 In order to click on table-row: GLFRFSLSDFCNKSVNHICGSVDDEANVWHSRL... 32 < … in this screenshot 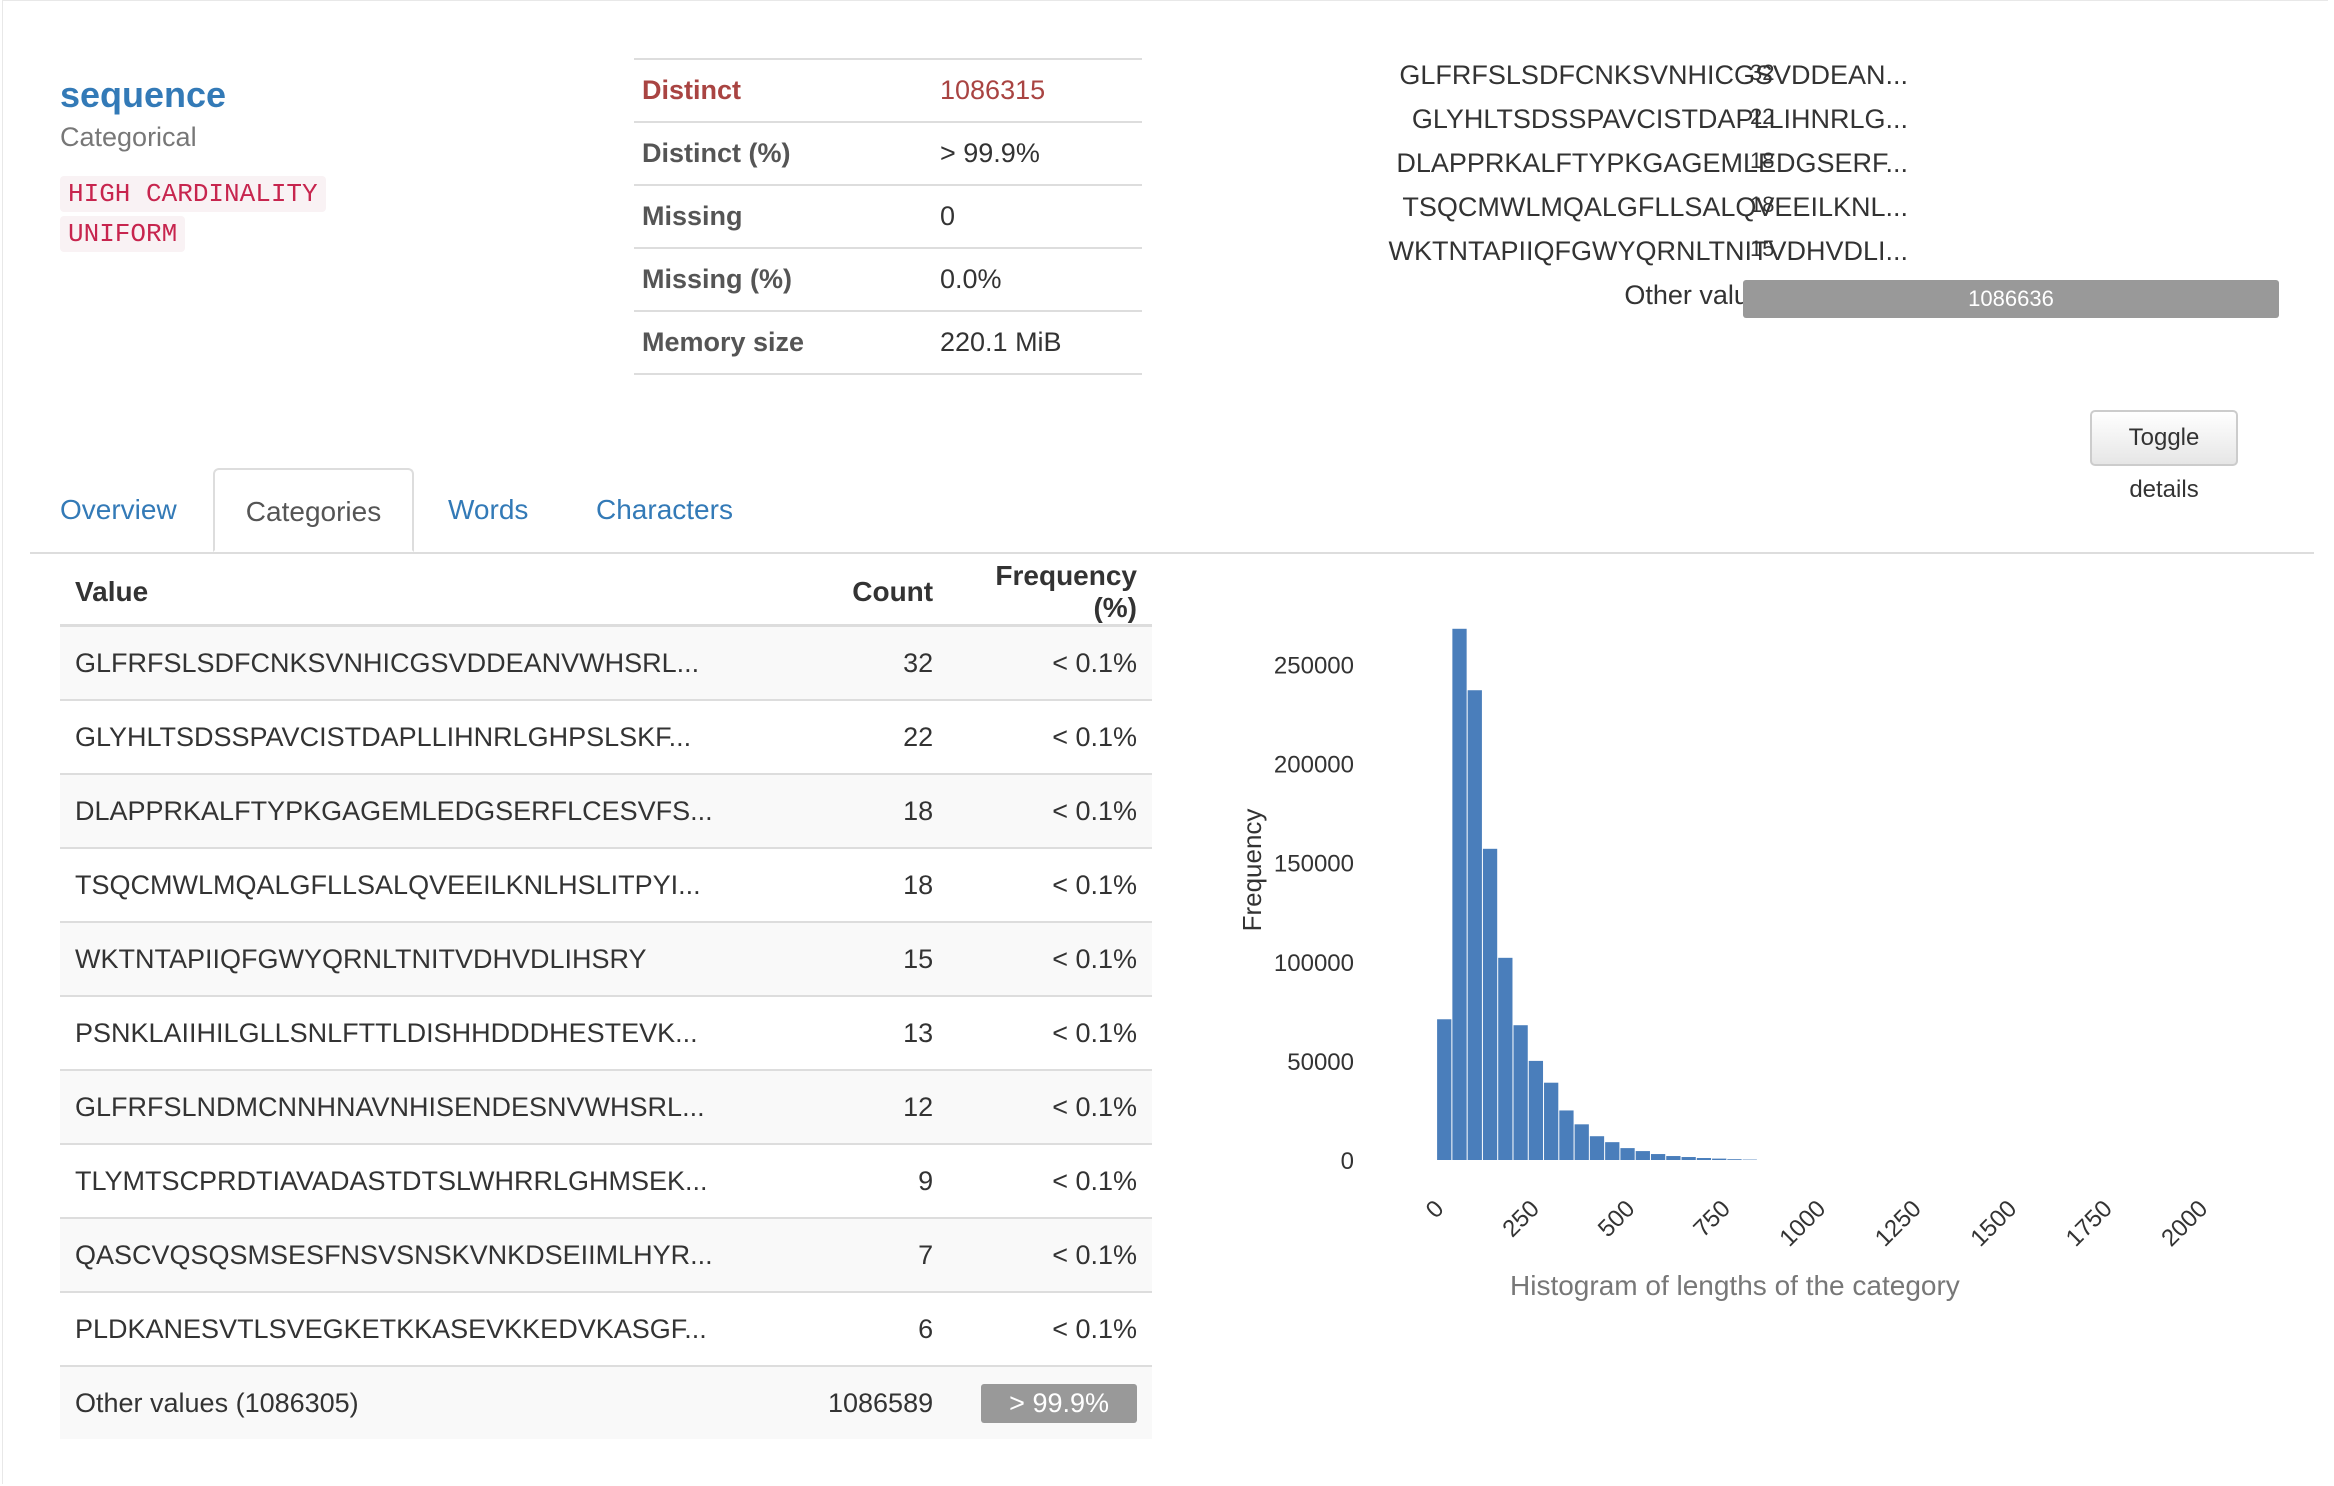, I will do `click(606, 662)`.